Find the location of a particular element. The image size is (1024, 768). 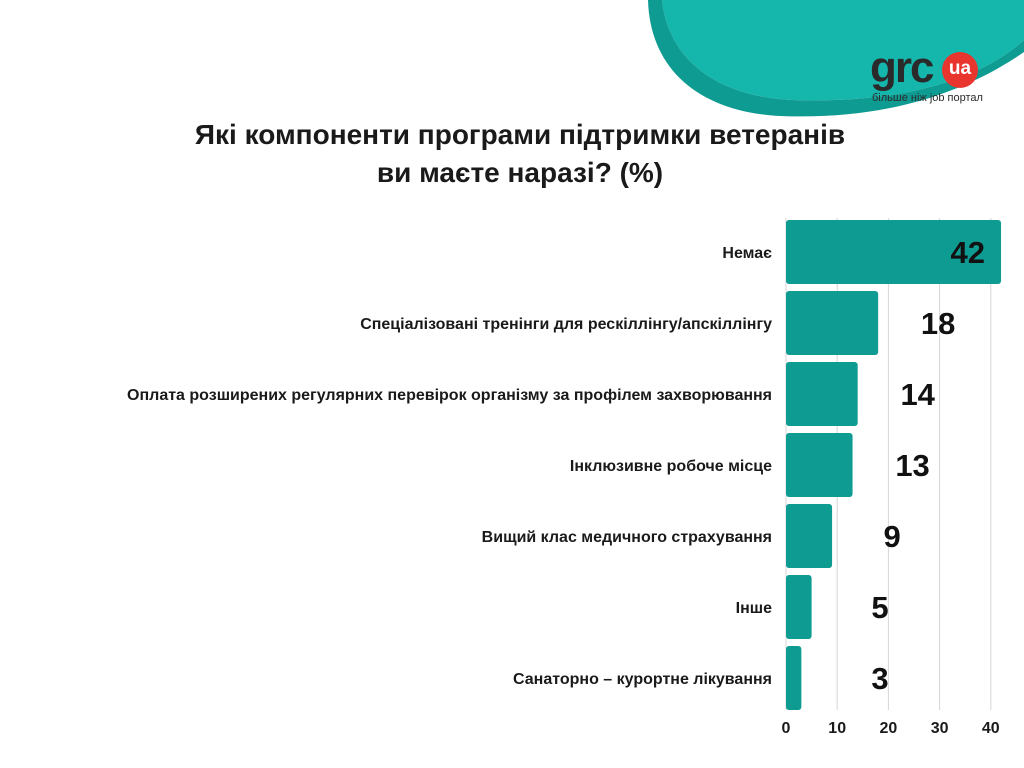

category-label: Інше is located at coordinates (754, 608).